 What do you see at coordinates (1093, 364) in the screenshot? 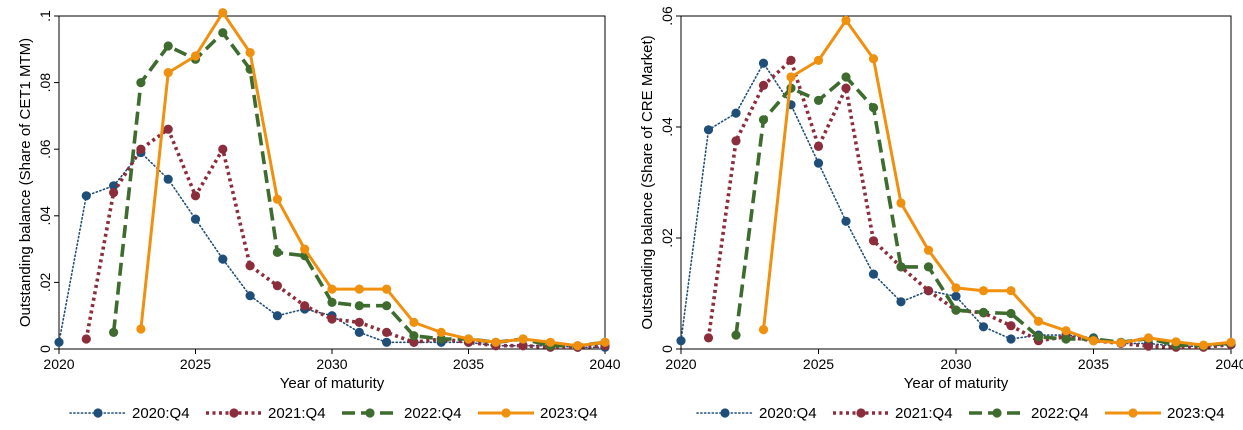
I see `x-tick-label: 2035` at bounding box center [1093, 364].